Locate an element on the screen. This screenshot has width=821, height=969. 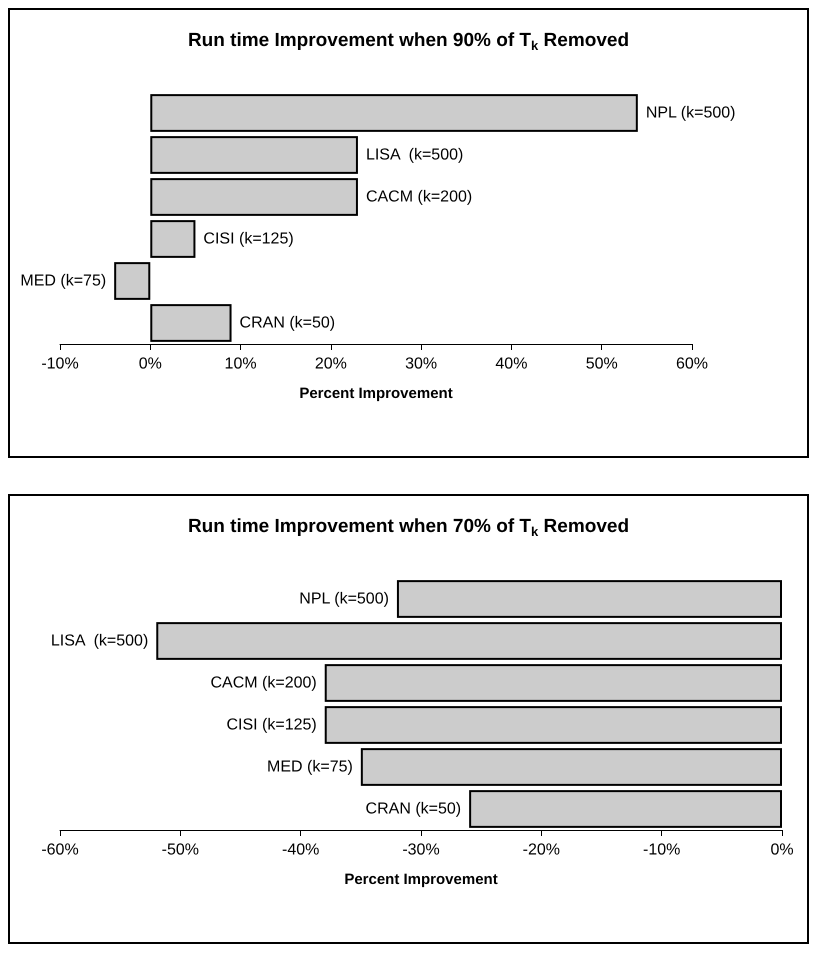
x-tick-label: 20% is located at coordinates (330, 364).